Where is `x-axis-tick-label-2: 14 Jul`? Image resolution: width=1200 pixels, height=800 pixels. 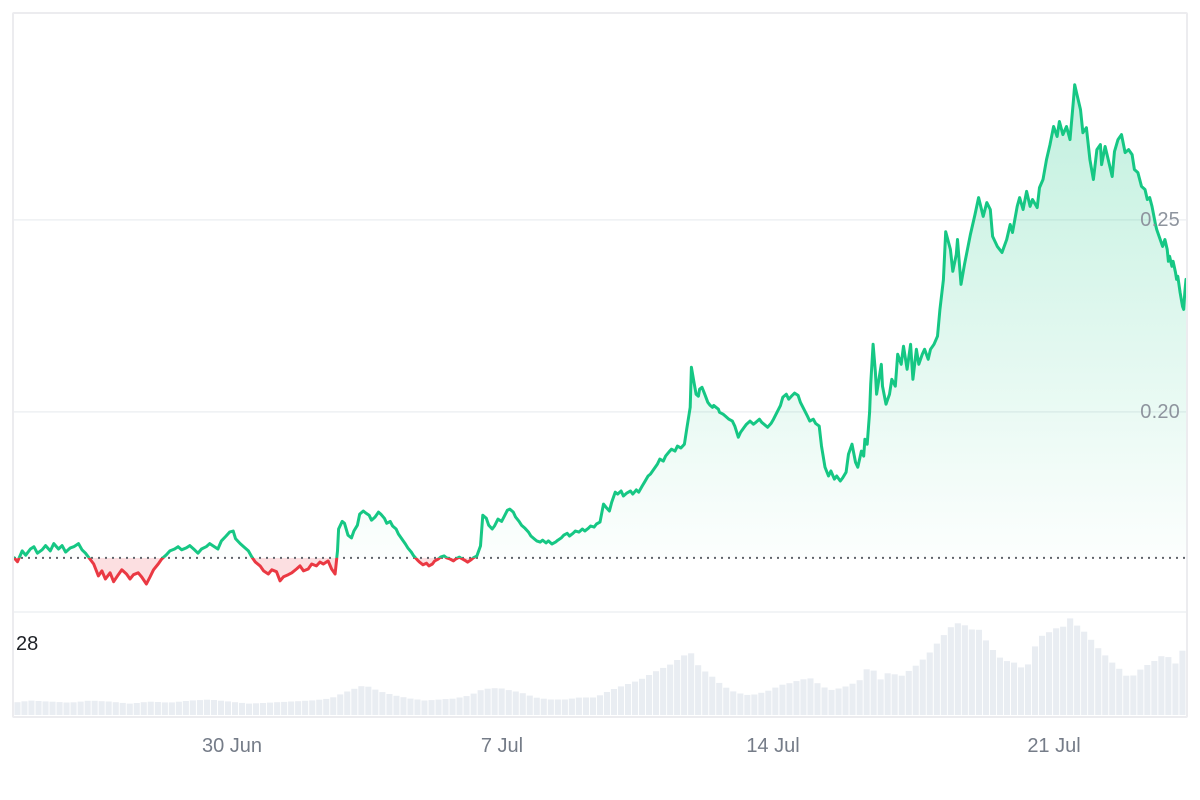 x-axis-tick-label-2: 14 Jul is located at coordinates (773, 746).